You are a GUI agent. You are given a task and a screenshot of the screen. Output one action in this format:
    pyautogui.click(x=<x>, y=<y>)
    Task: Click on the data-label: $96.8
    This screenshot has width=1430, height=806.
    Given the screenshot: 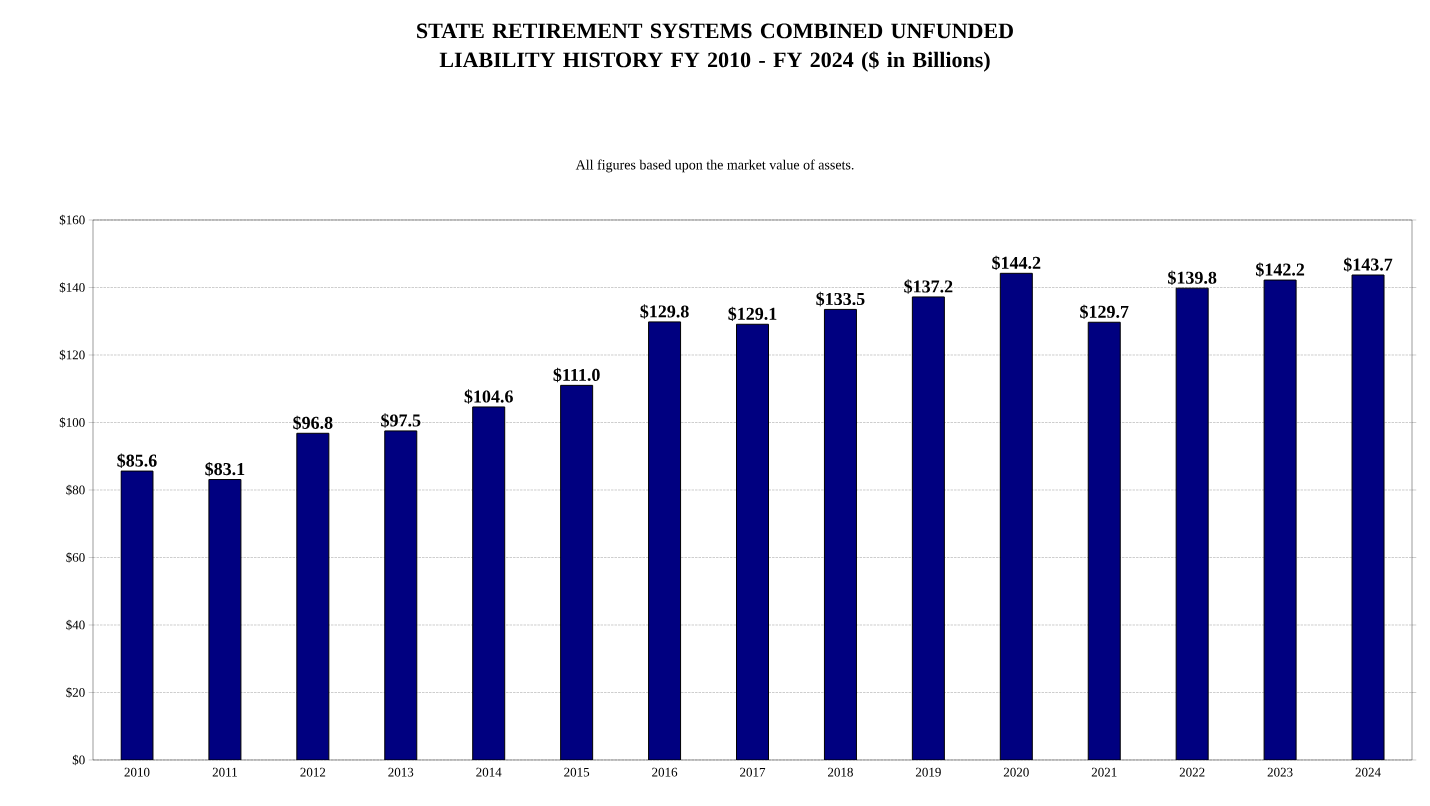 What is the action you would take?
    pyautogui.click(x=313, y=423)
    